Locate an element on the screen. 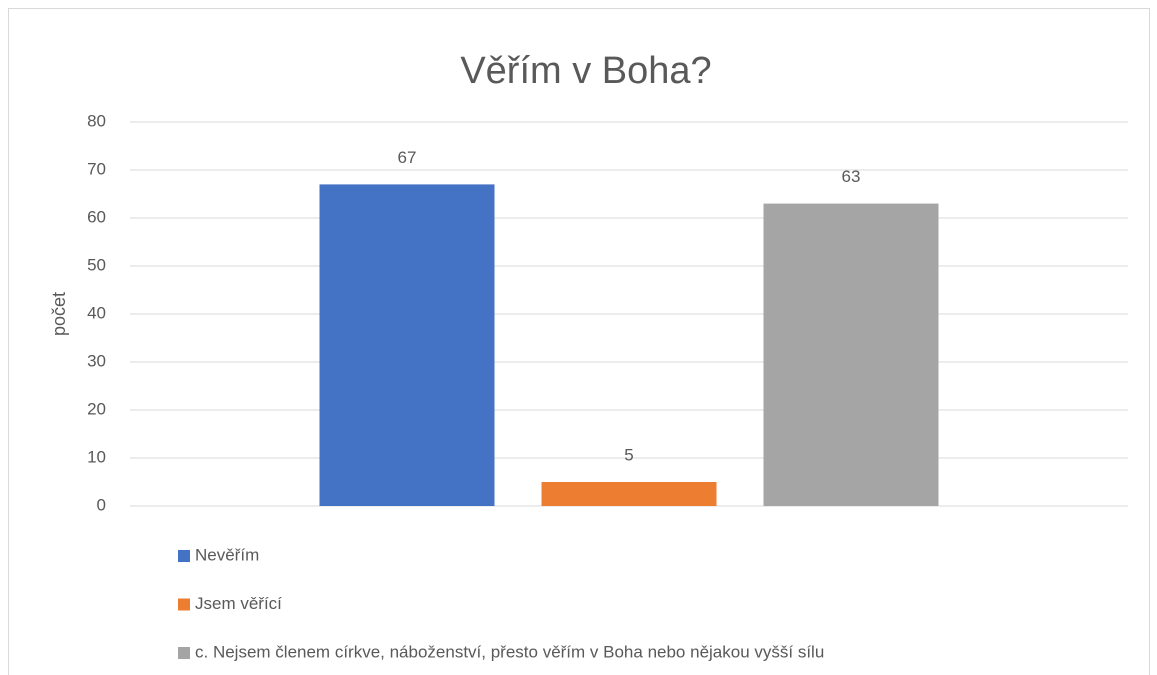 Image resolution: width=1157 pixels, height=675 pixels. y-tick-label: 0 is located at coordinates (101, 504).